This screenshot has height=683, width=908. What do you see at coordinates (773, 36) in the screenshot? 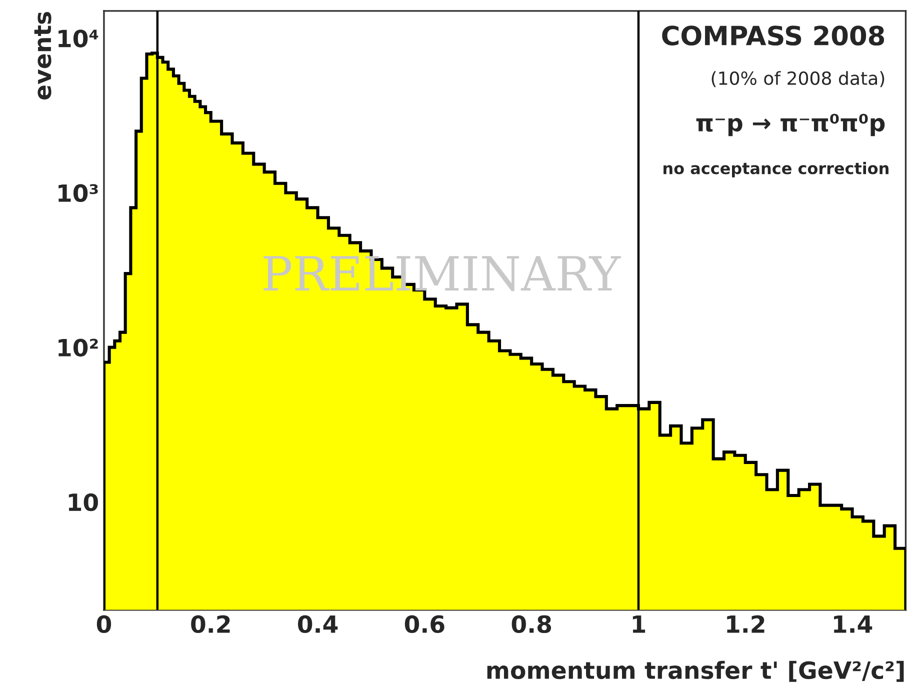
I see `annotation: COMPASS 2008` at bounding box center [773, 36].